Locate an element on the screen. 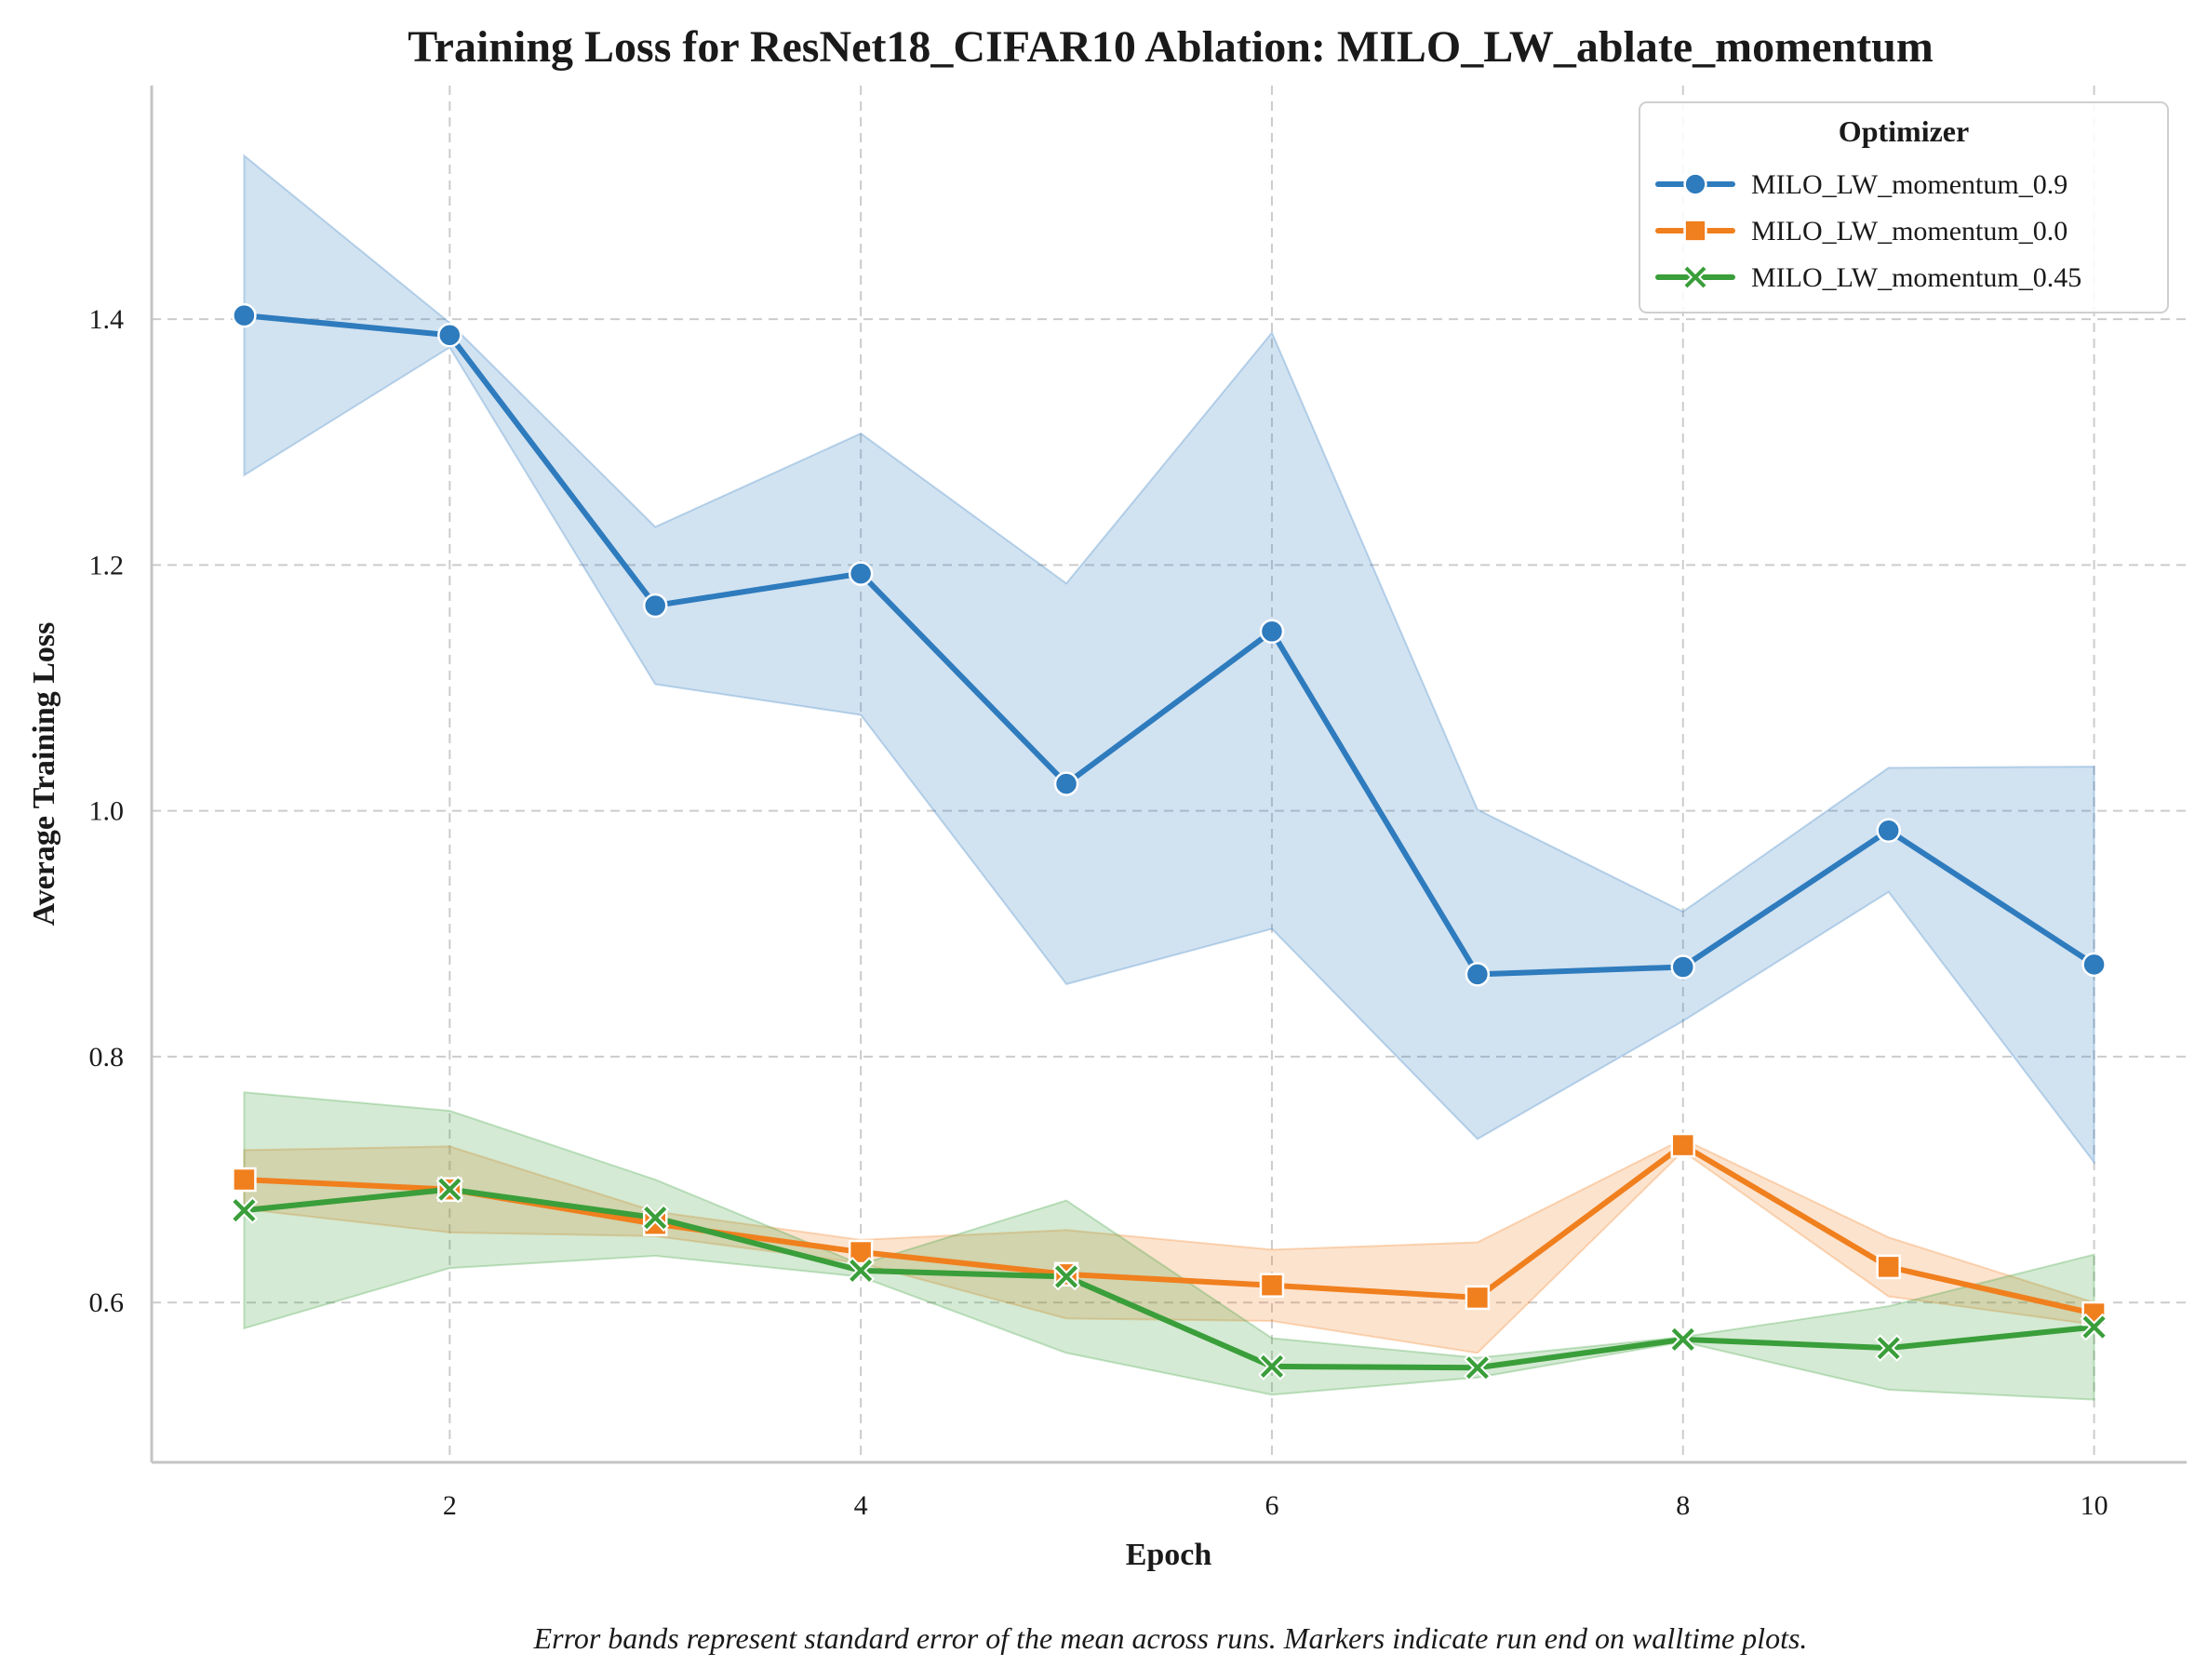 This screenshot has width=2208, height=1680. x-tick-label: 8 is located at coordinates (1683, 1505).